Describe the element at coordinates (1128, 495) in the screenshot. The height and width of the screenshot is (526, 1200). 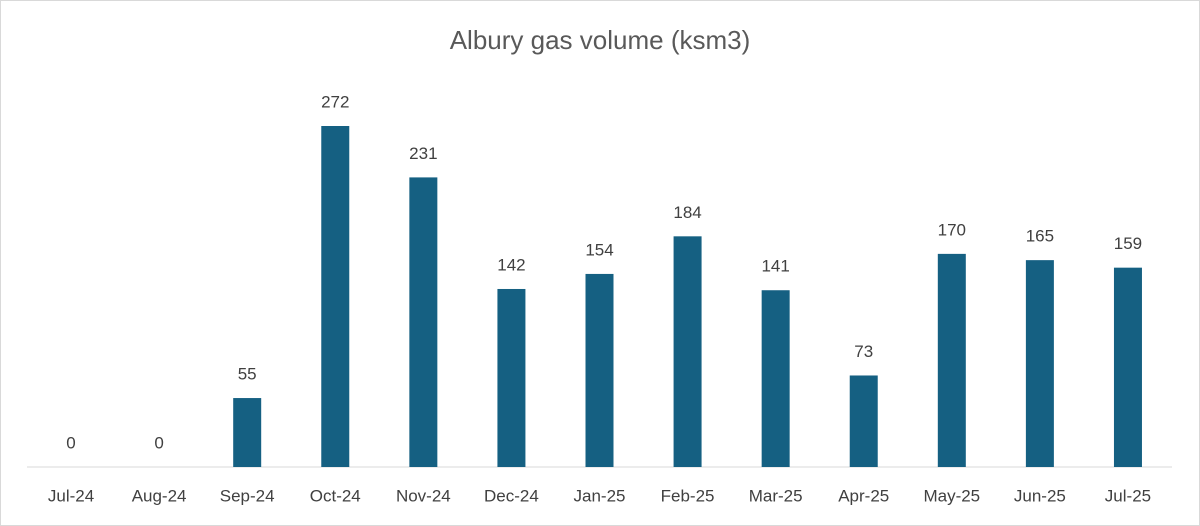
I see `x-tick-label: Jul-25` at that location.